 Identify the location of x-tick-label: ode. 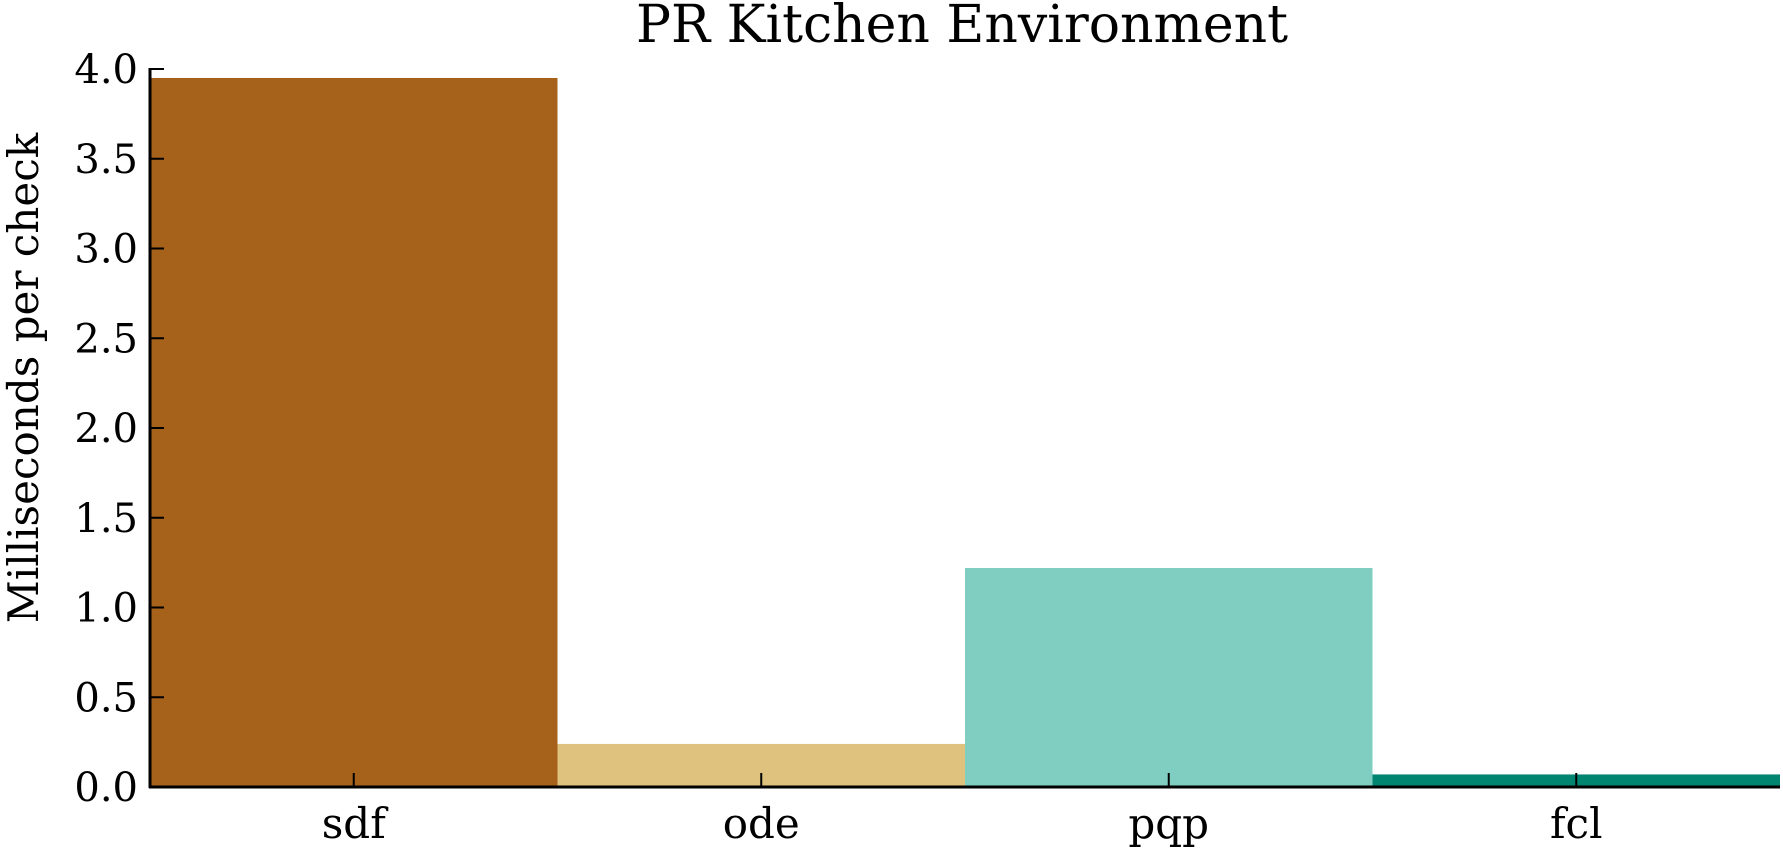
(761, 823).